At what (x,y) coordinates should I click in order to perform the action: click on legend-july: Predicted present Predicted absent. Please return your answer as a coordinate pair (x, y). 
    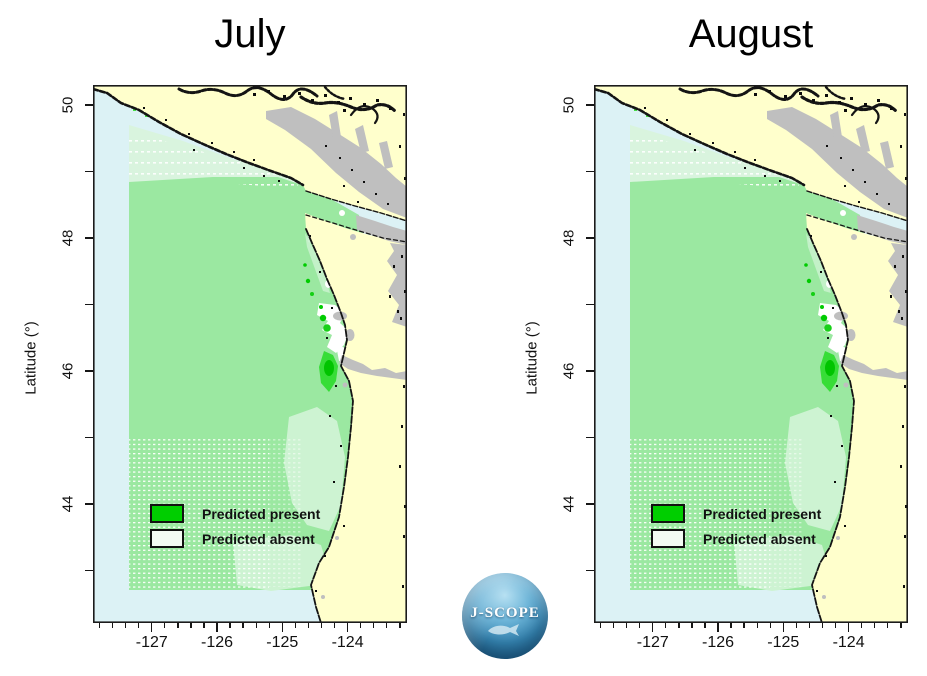
    Looking at the image, I should click on (235, 529).